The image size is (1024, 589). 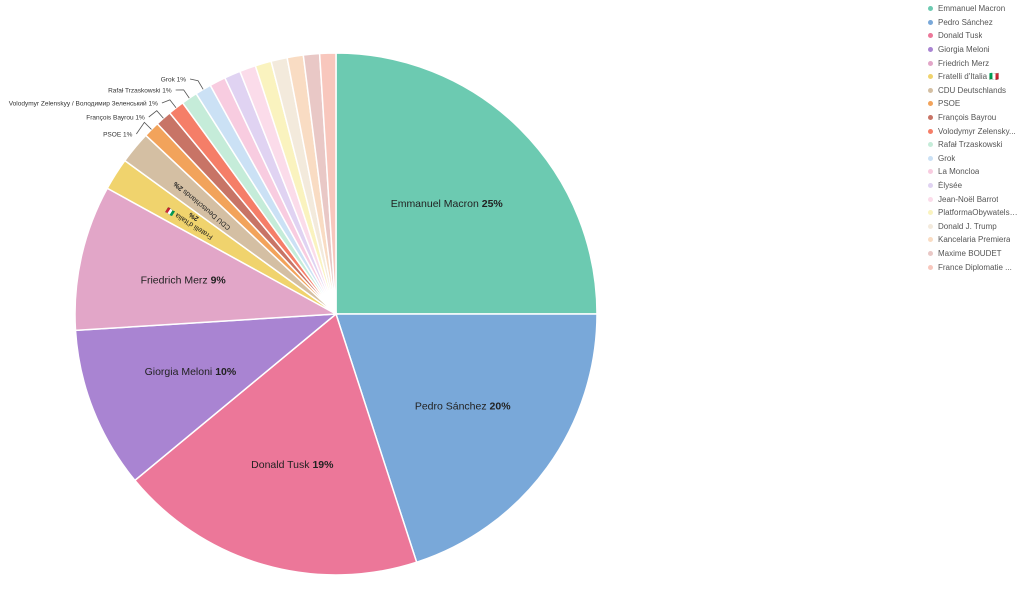 I want to click on pie-slice-giorgia-meloni, so click(x=206, y=397).